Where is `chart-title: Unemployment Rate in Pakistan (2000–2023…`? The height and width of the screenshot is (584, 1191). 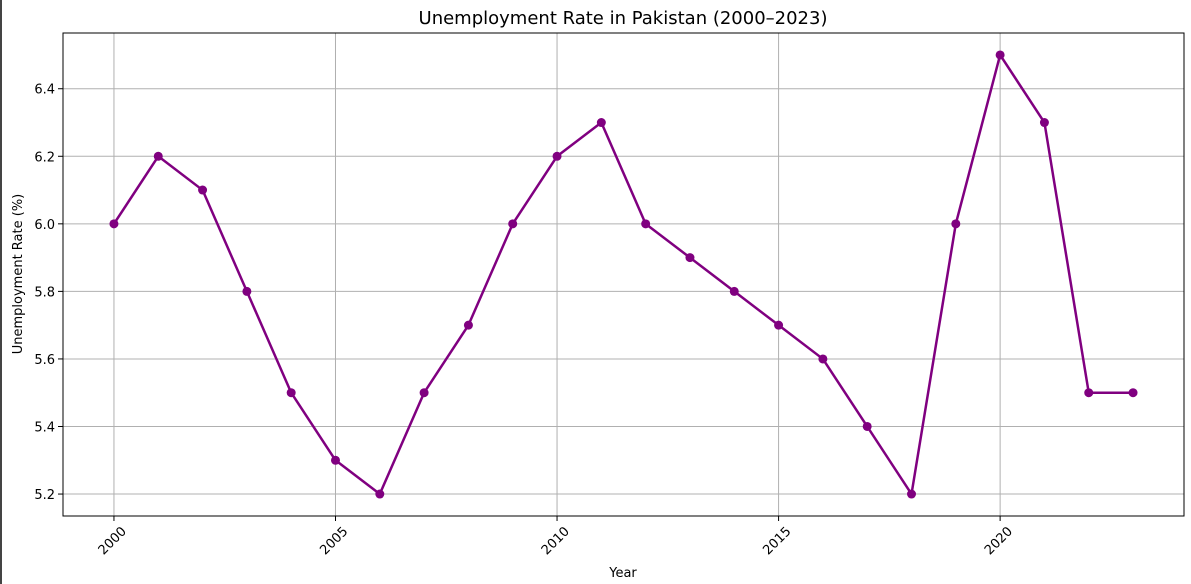
chart-title: Unemployment Rate in Pakistan (2000–2023… is located at coordinates (623, 18).